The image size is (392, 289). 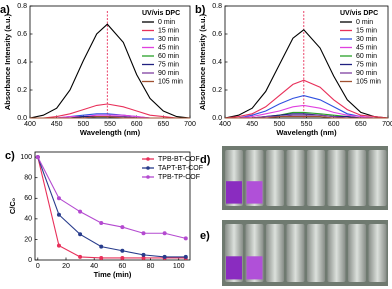 What do you see at coordinates (168, 39) in the screenshot?
I see `legend-label: 30 min` at bounding box center [168, 39].